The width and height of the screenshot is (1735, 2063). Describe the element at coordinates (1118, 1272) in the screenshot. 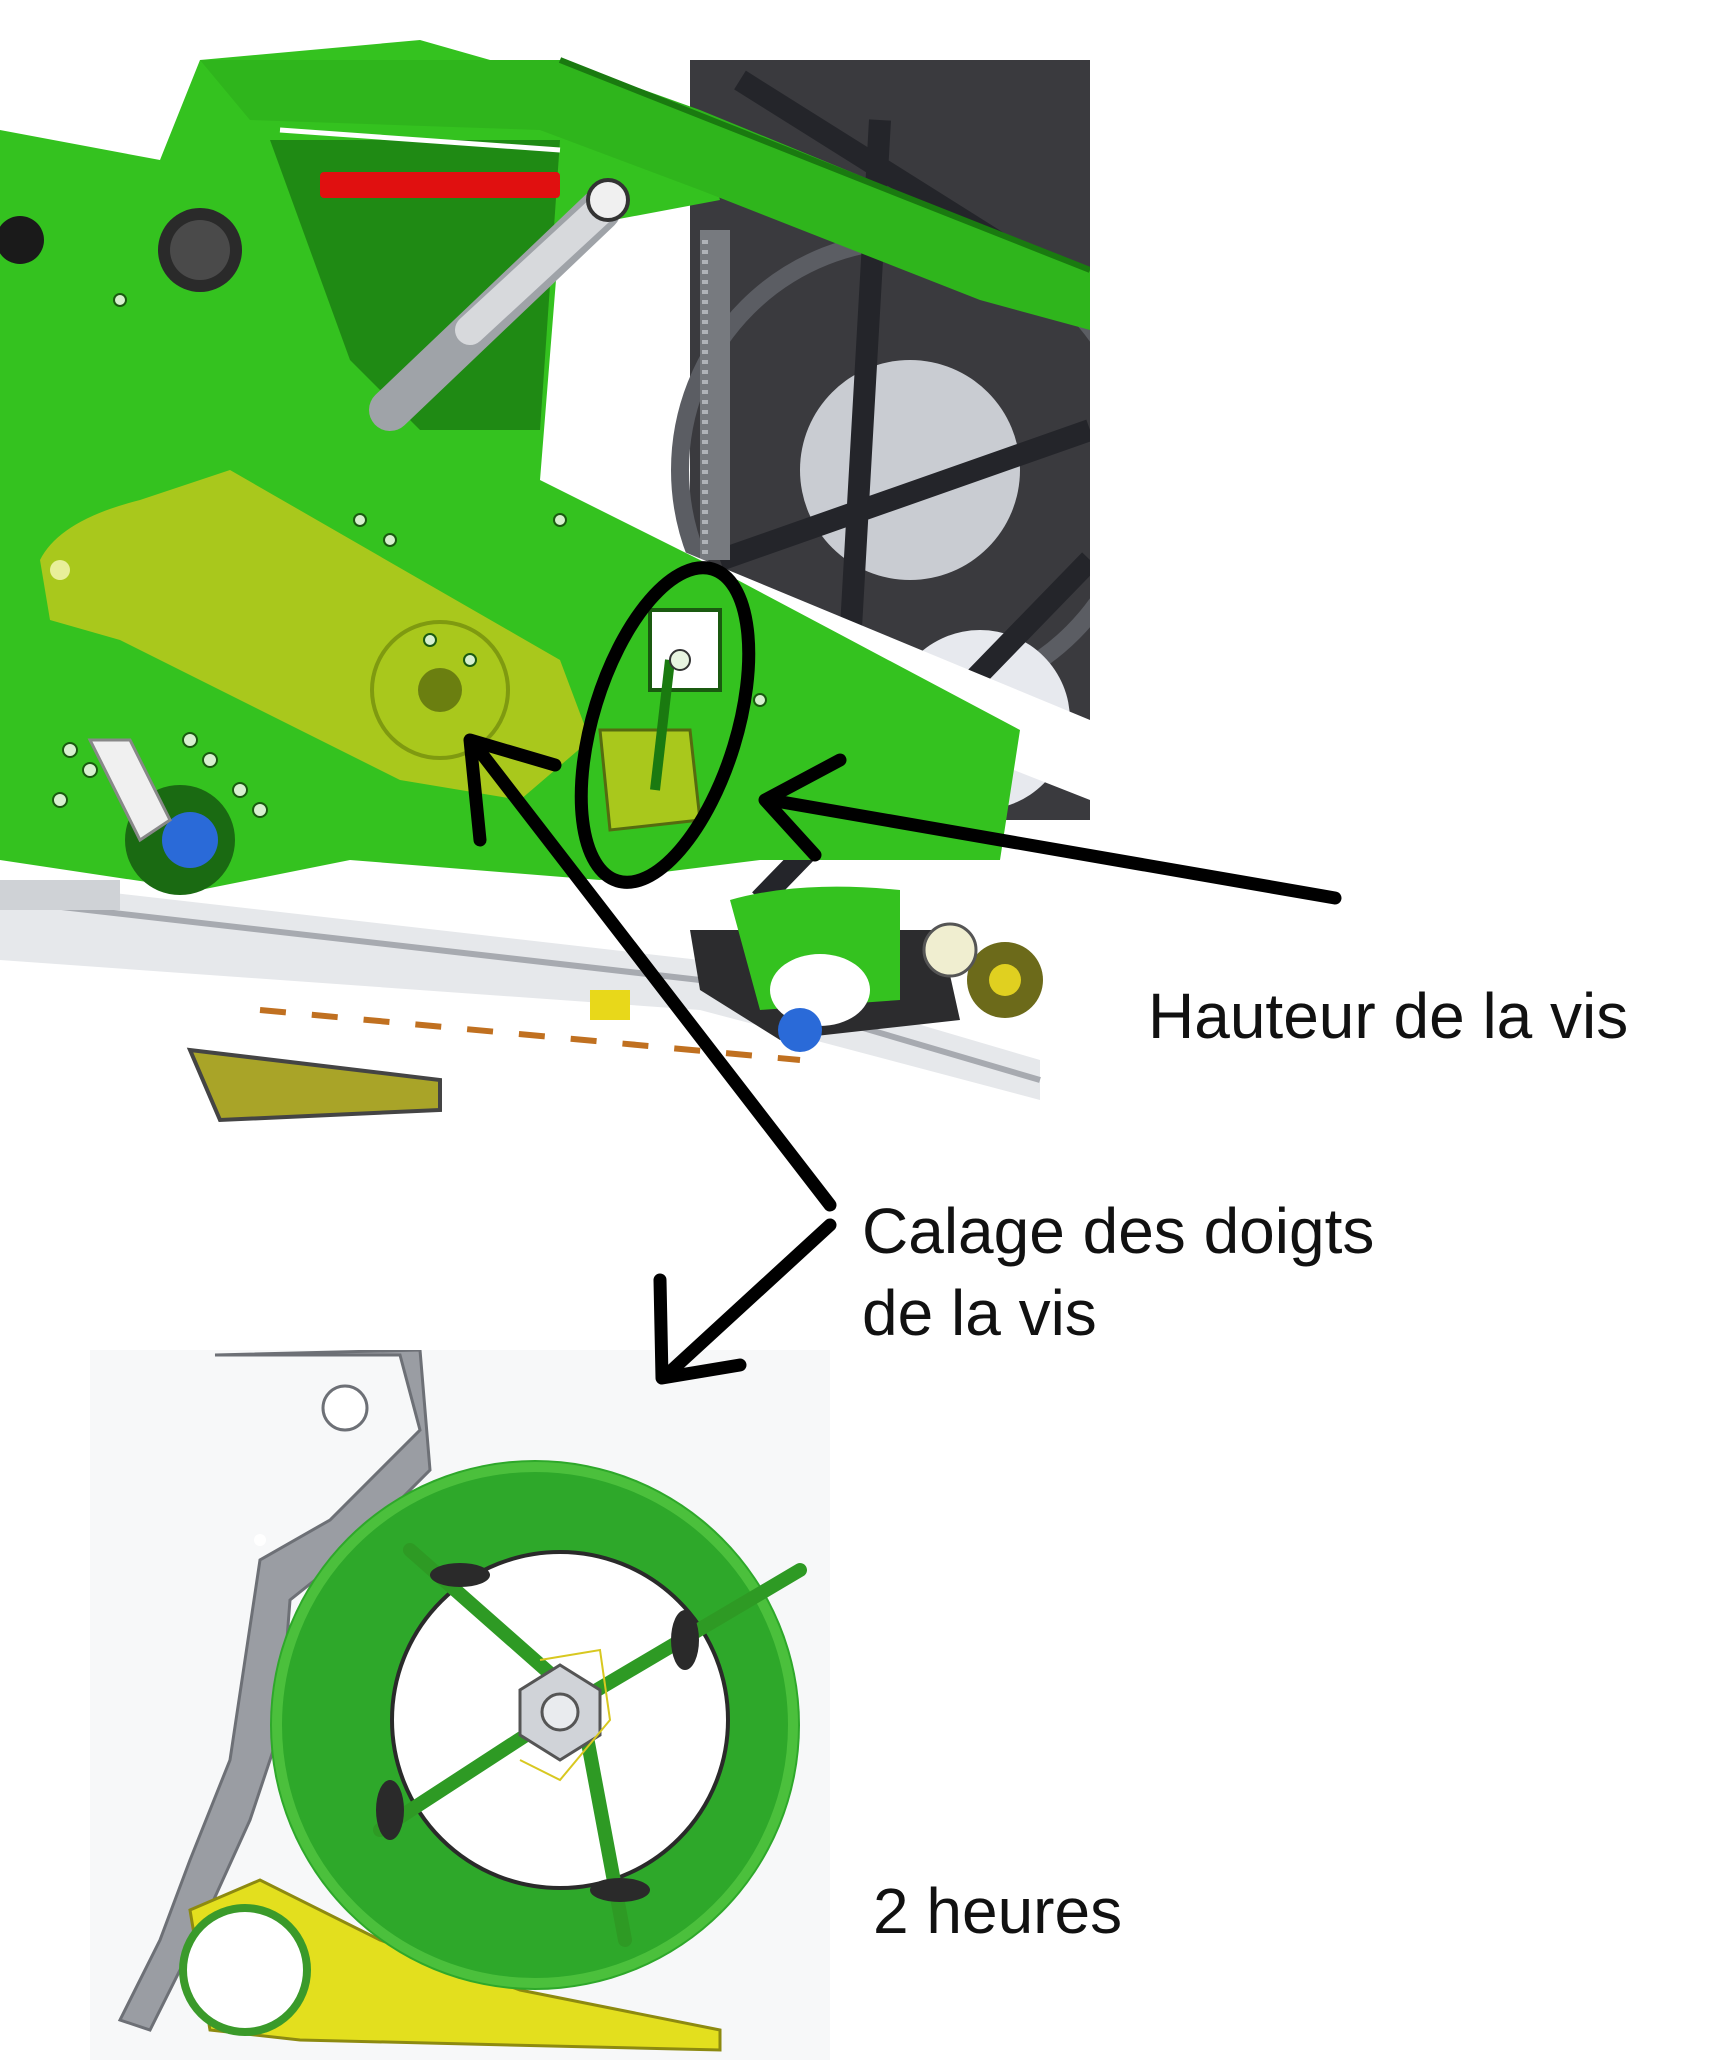

I see `finger-timing-label: Calage des doigts de la vis` at that location.